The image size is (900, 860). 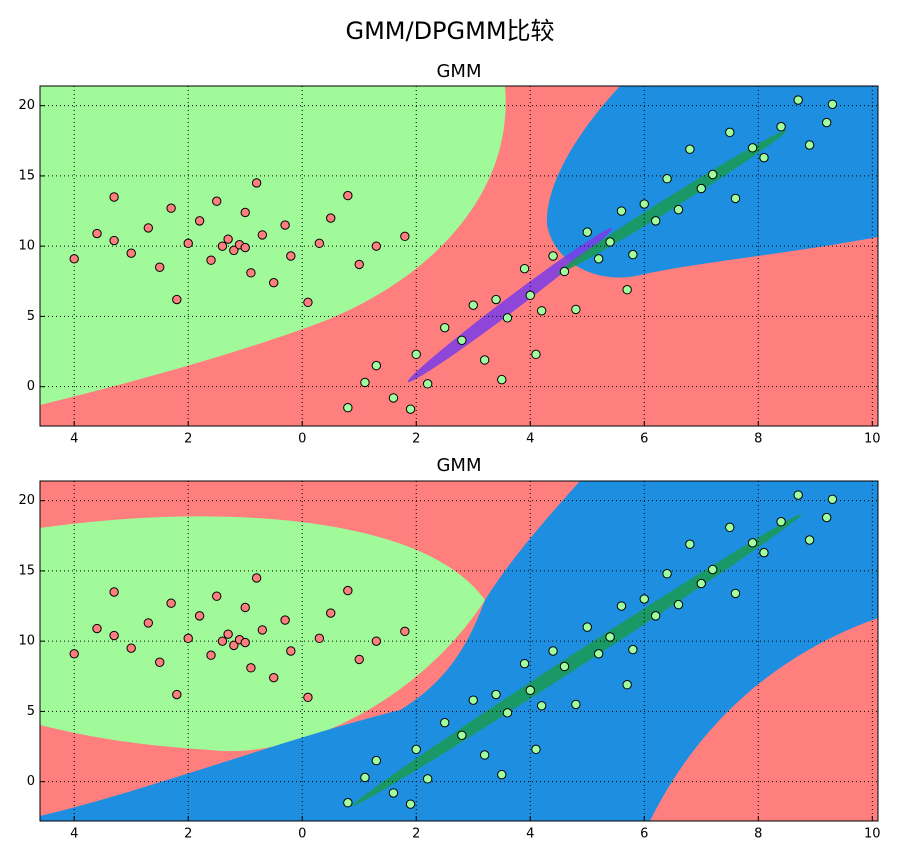 I want to click on y-tick-label: 5, so click(x=31, y=711).